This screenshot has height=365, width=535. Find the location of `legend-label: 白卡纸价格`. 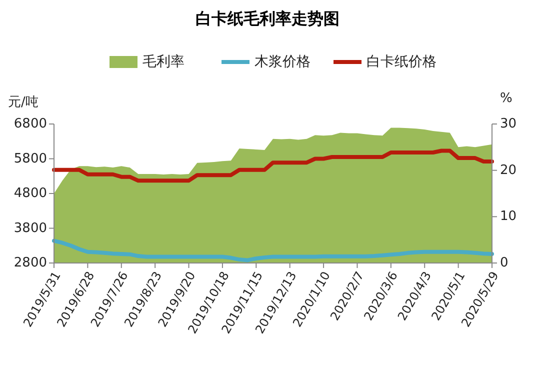

legend-label: 白卡纸价格 is located at coordinates (401, 62).